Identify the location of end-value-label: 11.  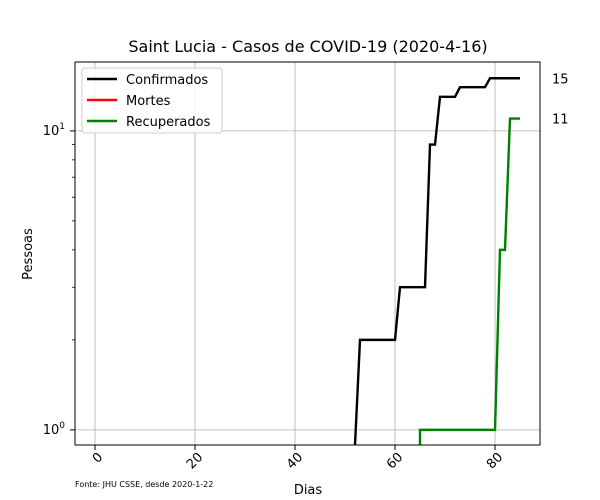
(560, 120).